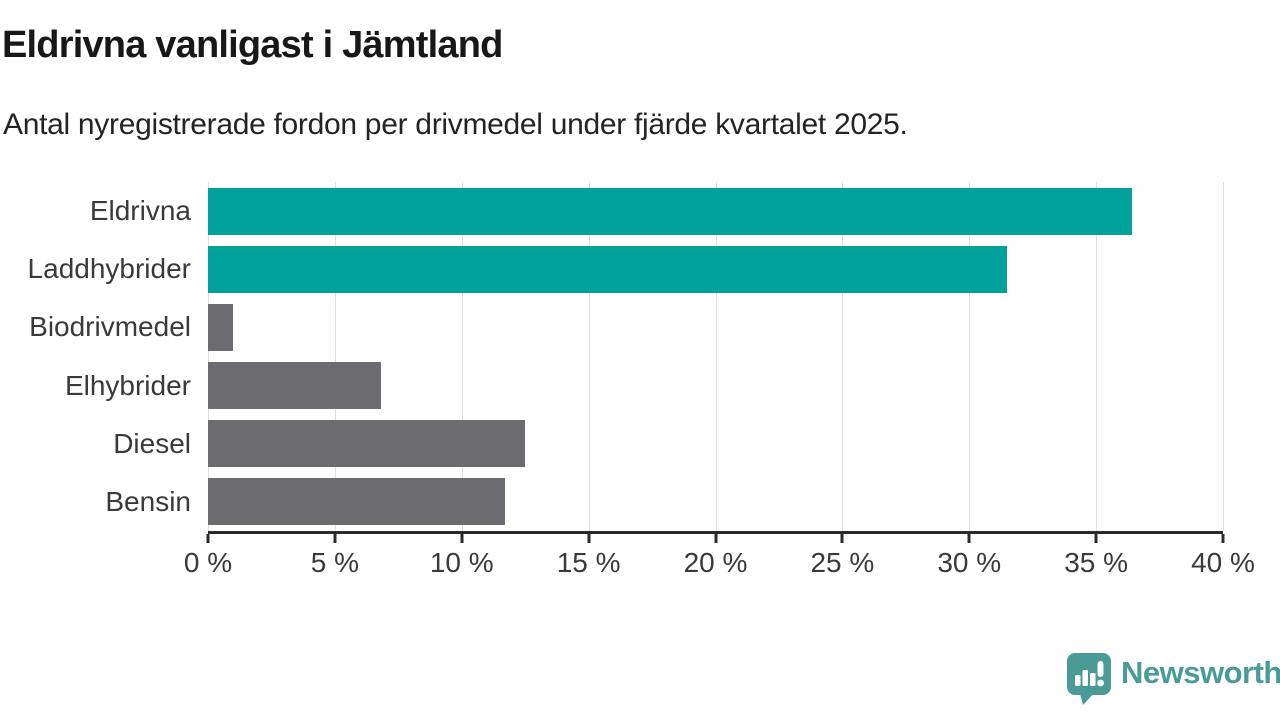 The image size is (1280, 720). I want to click on y-label-elhybrider: Elhybrider, so click(127, 385).